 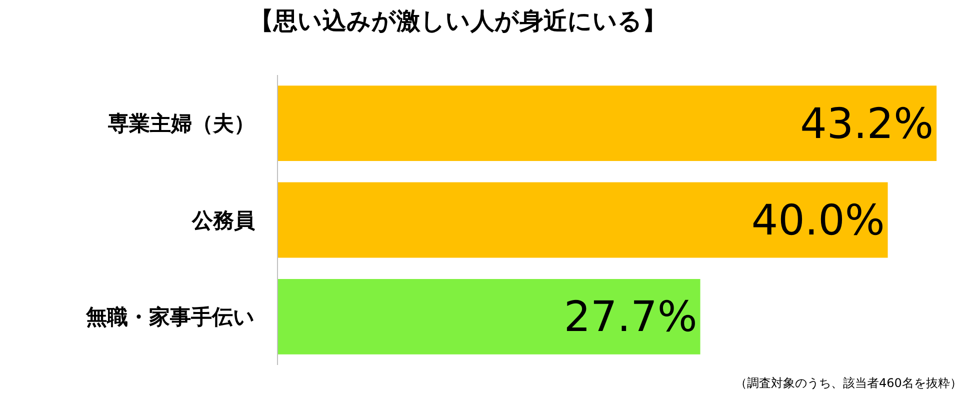 What do you see at coordinates (222, 220) in the screenshot?
I see `y-tick-label: 公務員` at bounding box center [222, 220].